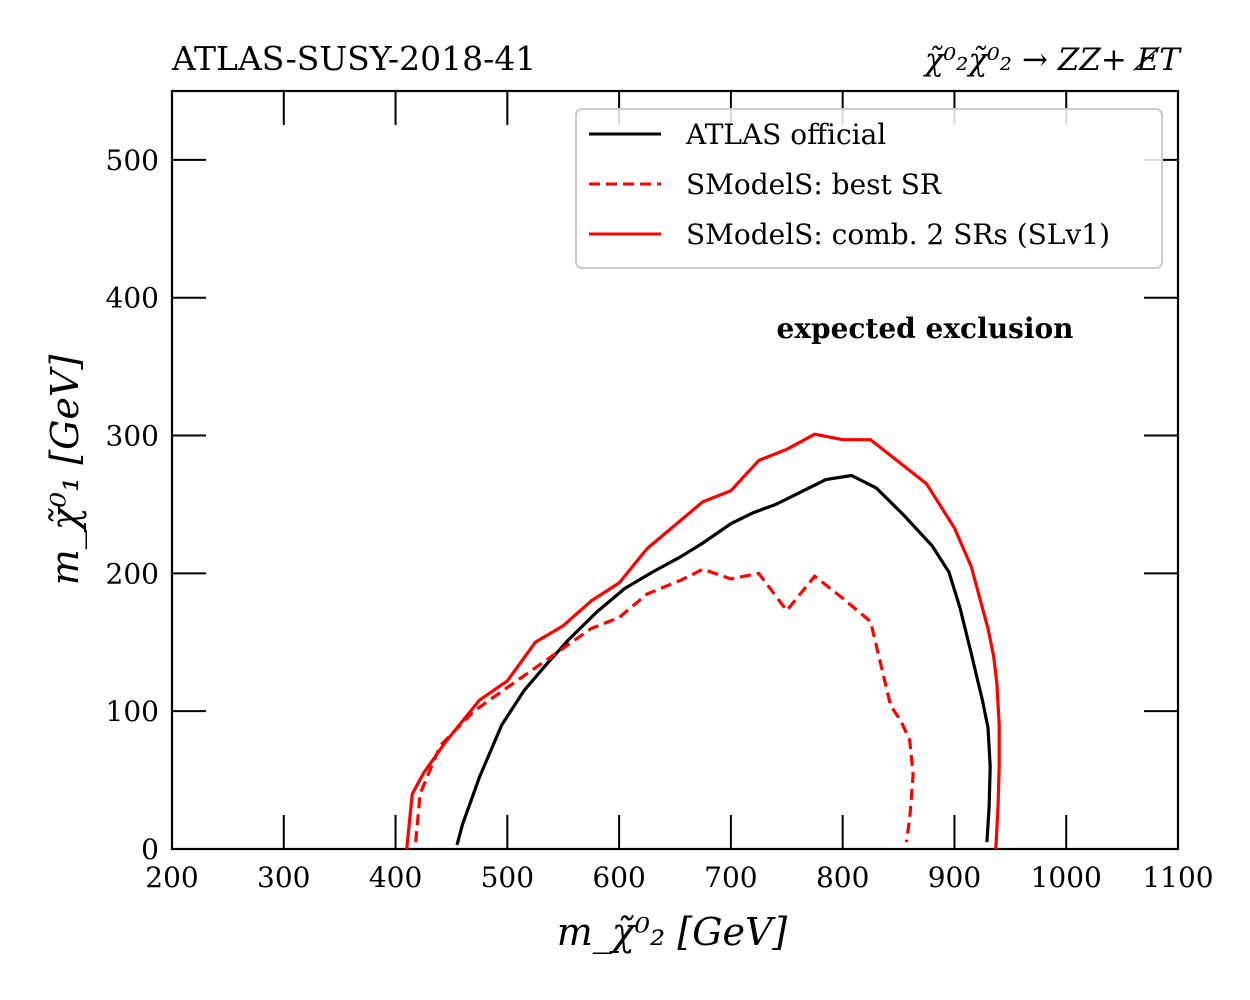 This screenshot has width=1250, height=1000. What do you see at coordinates (283, 877) in the screenshot?
I see `x-tick-label-300: 300` at bounding box center [283, 877].